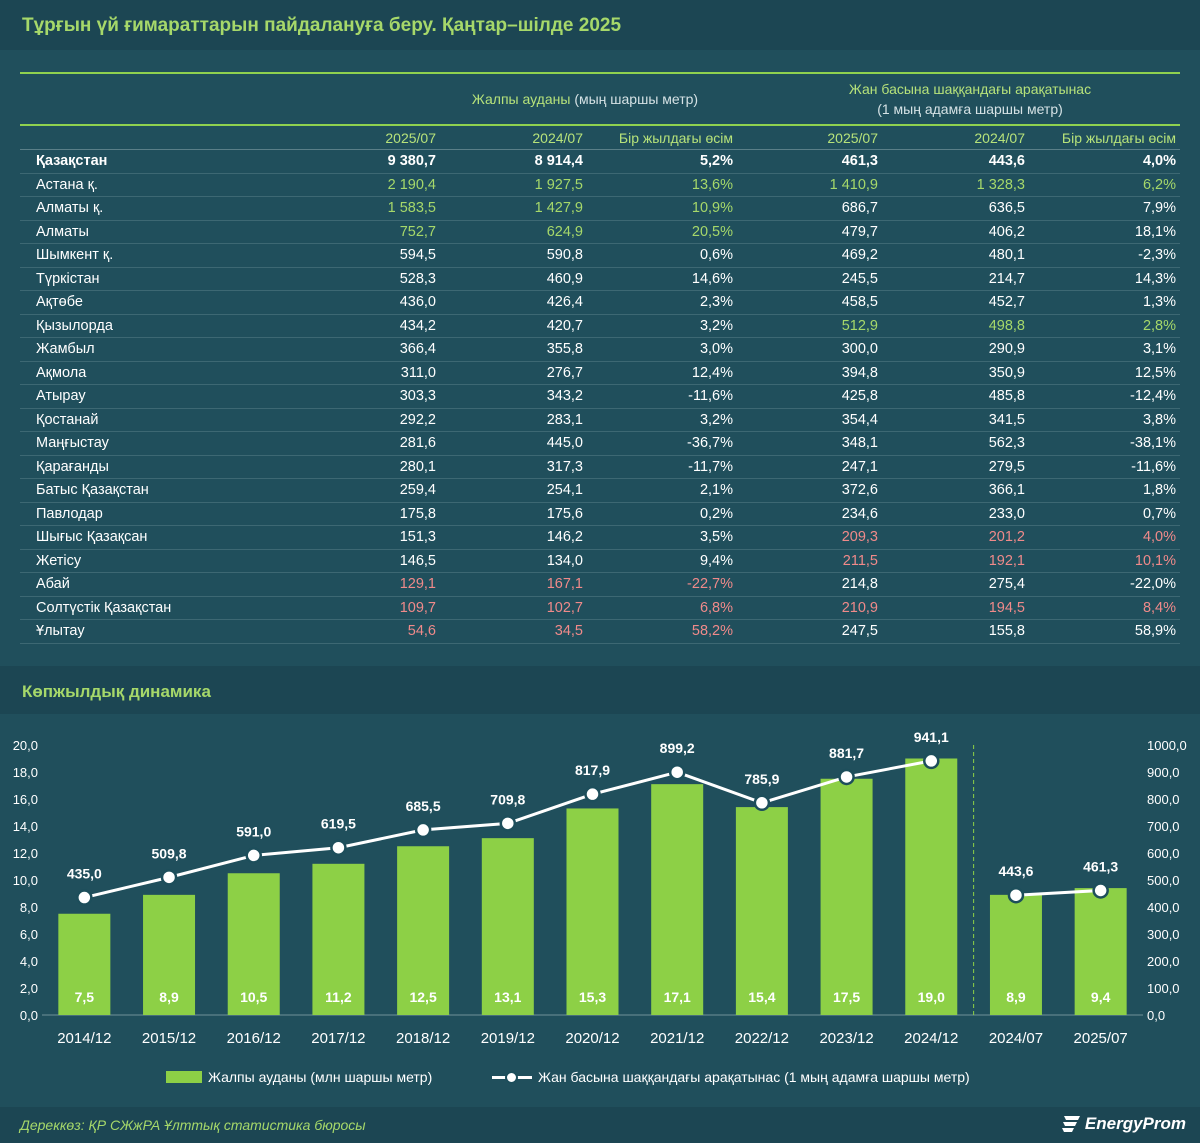 Image resolution: width=1200 pixels, height=1143 pixels. I want to click on bar-value-label: 7,5, so click(85, 997).